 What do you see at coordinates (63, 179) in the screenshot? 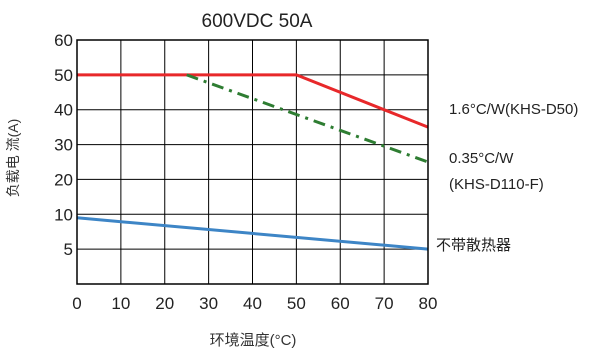
I see `y-tick-label-2: 20` at bounding box center [63, 179].